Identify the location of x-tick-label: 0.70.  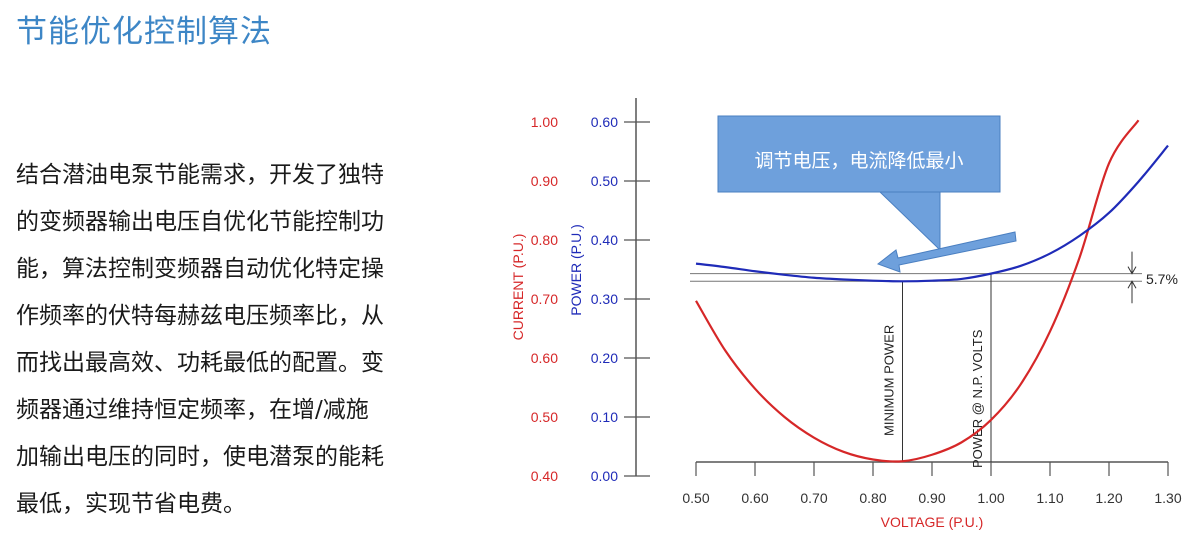
(813, 498).